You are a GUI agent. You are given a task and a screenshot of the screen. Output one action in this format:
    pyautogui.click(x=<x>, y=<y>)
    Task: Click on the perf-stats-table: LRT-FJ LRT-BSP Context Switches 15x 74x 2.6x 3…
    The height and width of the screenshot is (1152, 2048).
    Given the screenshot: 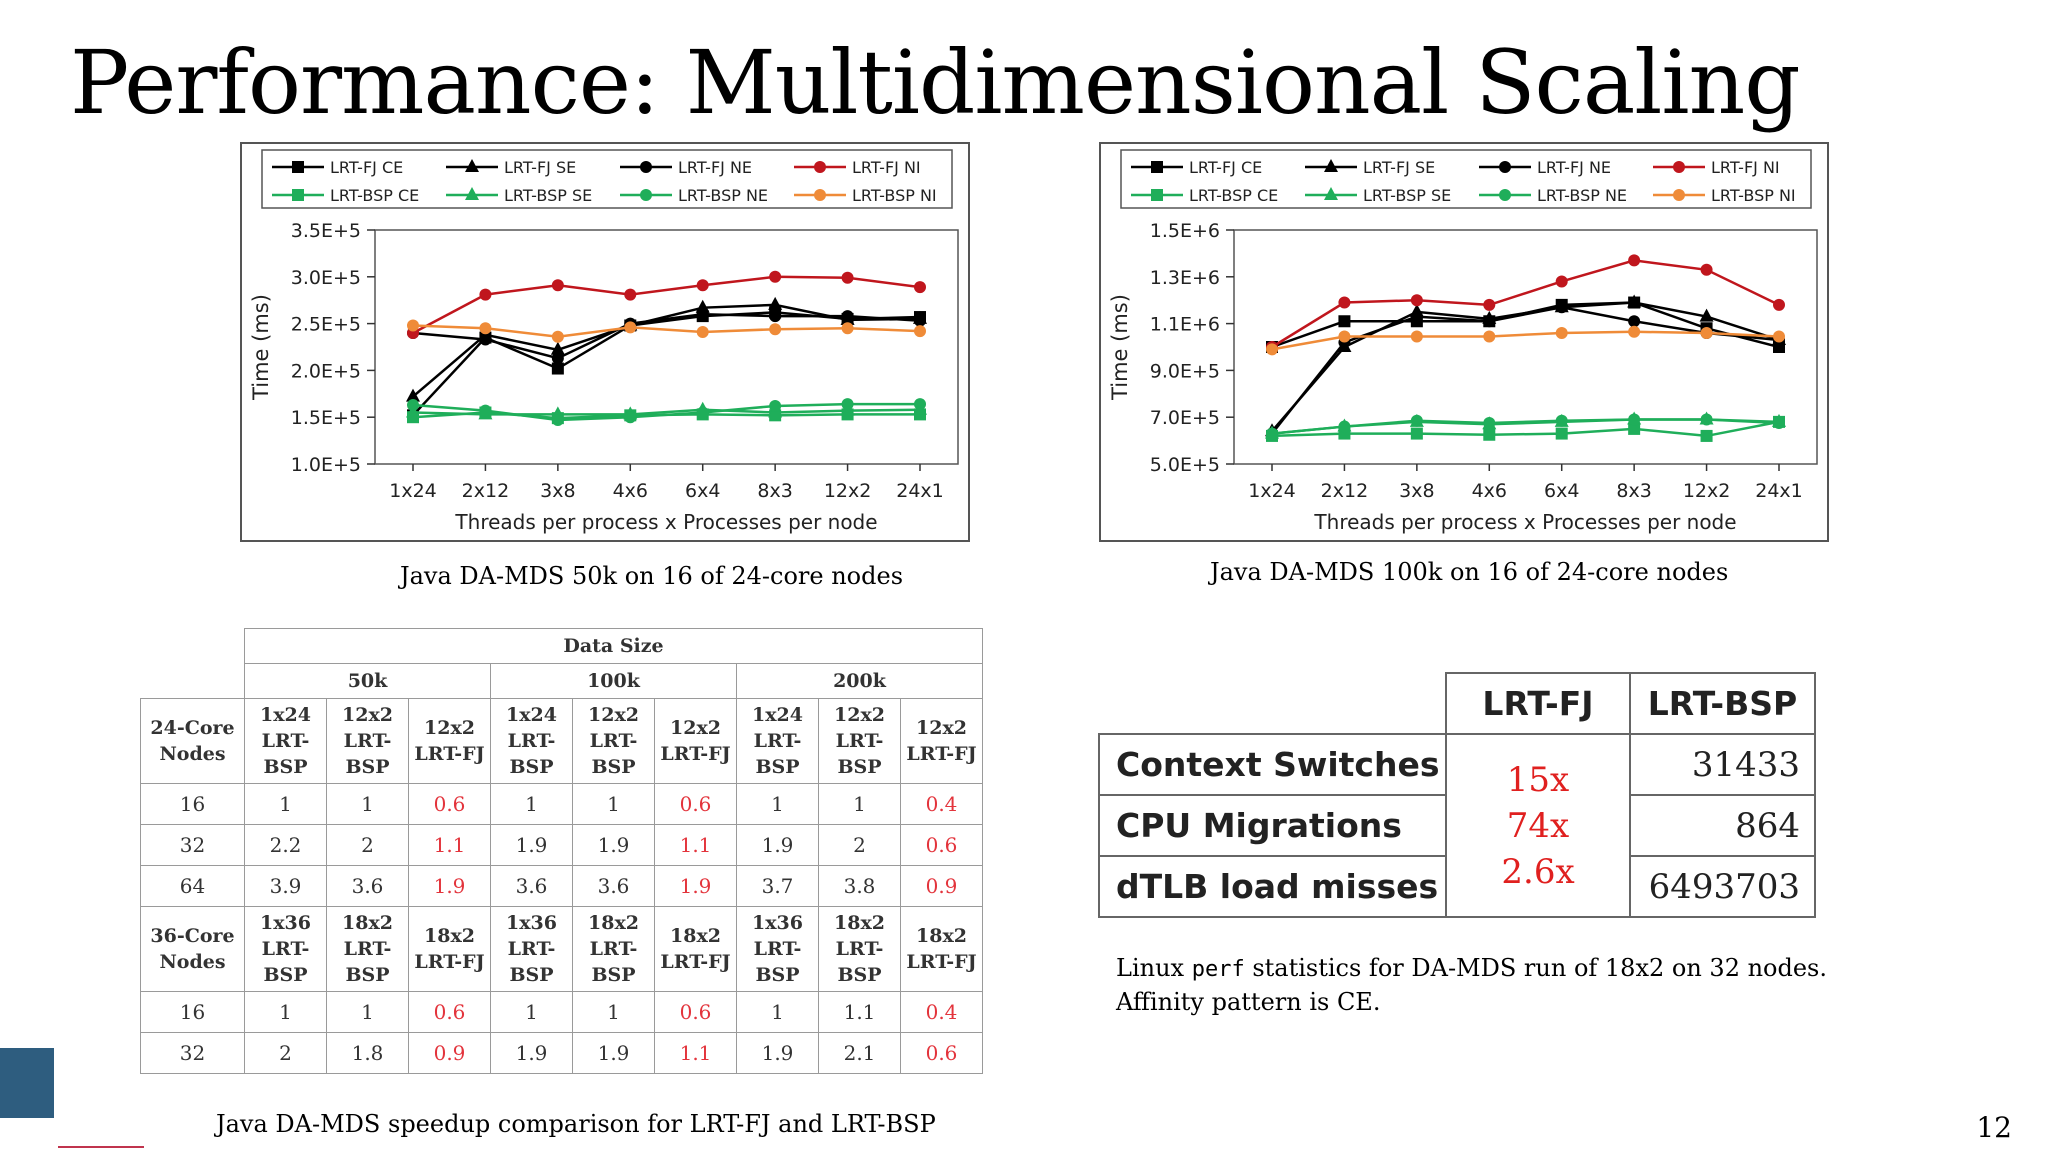 What is the action you would take?
    pyautogui.click(x=1457, y=795)
    